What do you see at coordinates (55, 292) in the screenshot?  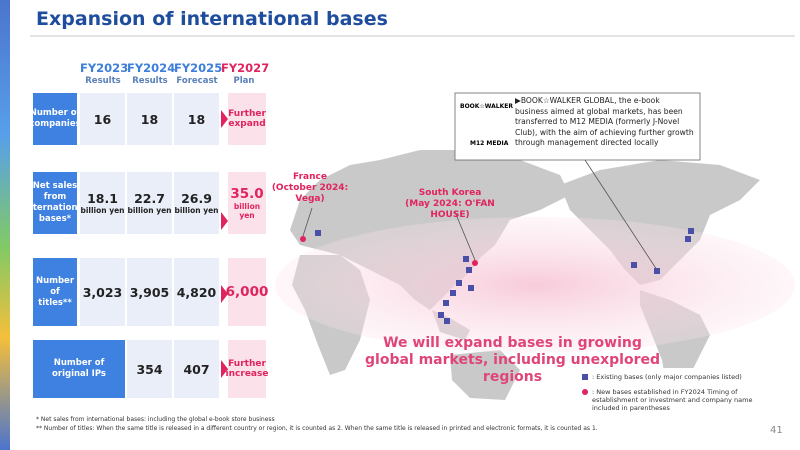 I see `row-label: Number of titles**` at bounding box center [55, 292].